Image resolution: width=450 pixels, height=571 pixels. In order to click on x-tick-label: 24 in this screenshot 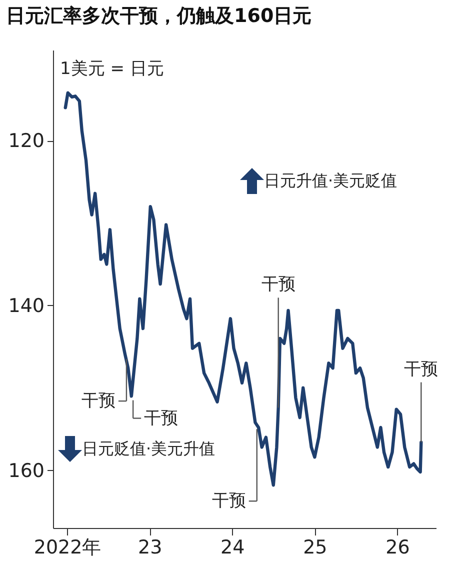, I will do `click(232, 547)`.